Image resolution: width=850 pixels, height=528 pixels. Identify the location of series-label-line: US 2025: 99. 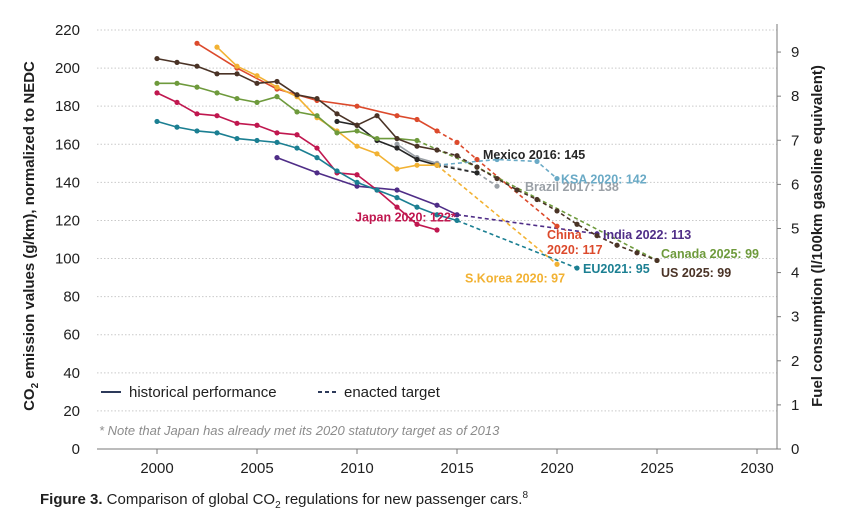
(696, 273).